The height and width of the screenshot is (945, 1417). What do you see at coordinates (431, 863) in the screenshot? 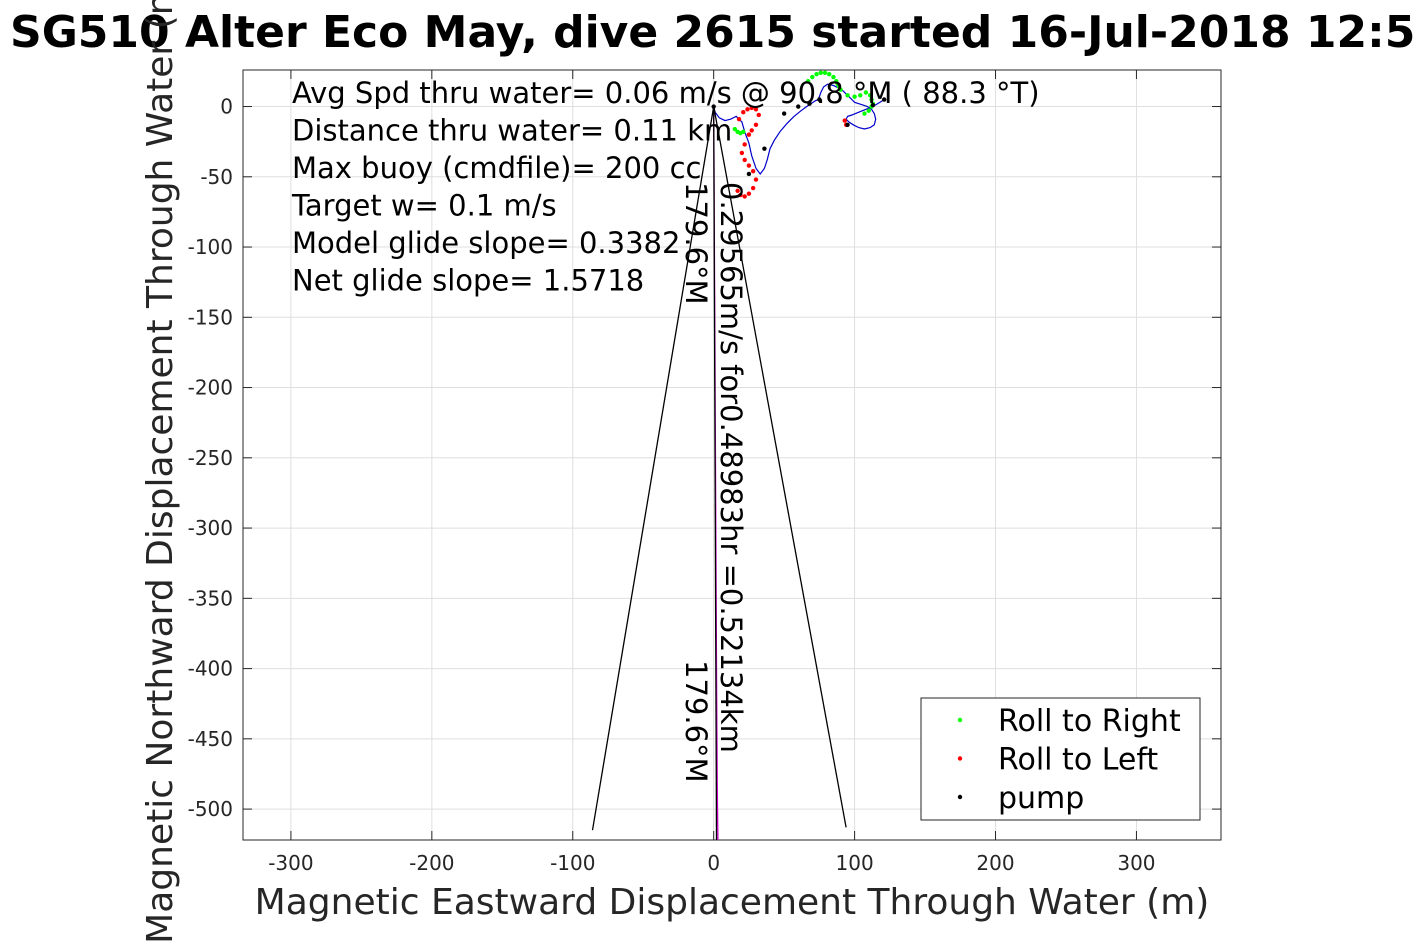
I see `x-tick-label: -200` at bounding box center [431, 863].